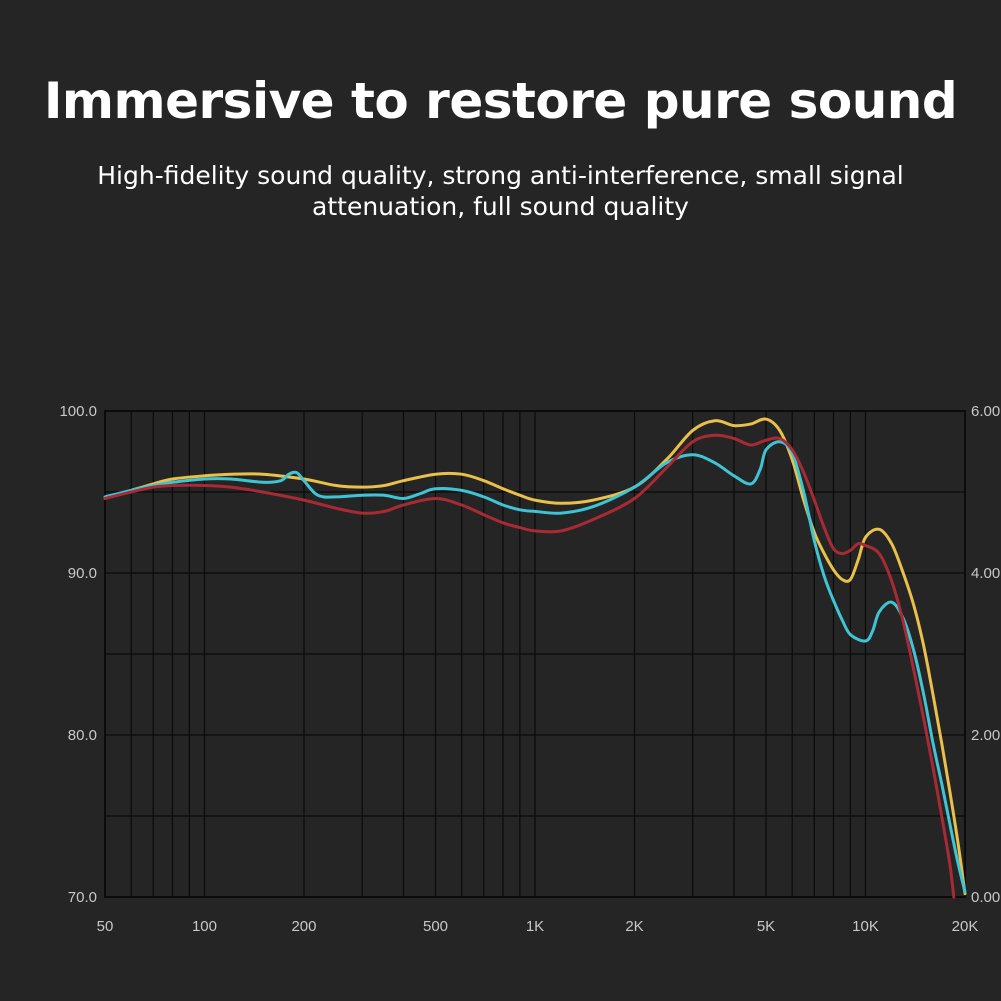  I want to click on y2-tick-label: 4.00, so click(985, 573).